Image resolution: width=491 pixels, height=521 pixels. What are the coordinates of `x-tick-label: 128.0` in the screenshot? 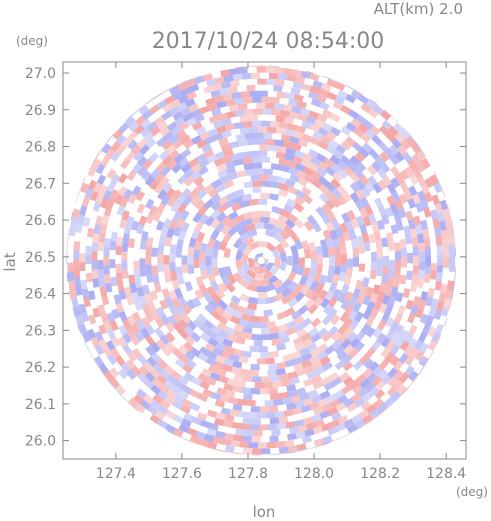 It's located at (314, 474).